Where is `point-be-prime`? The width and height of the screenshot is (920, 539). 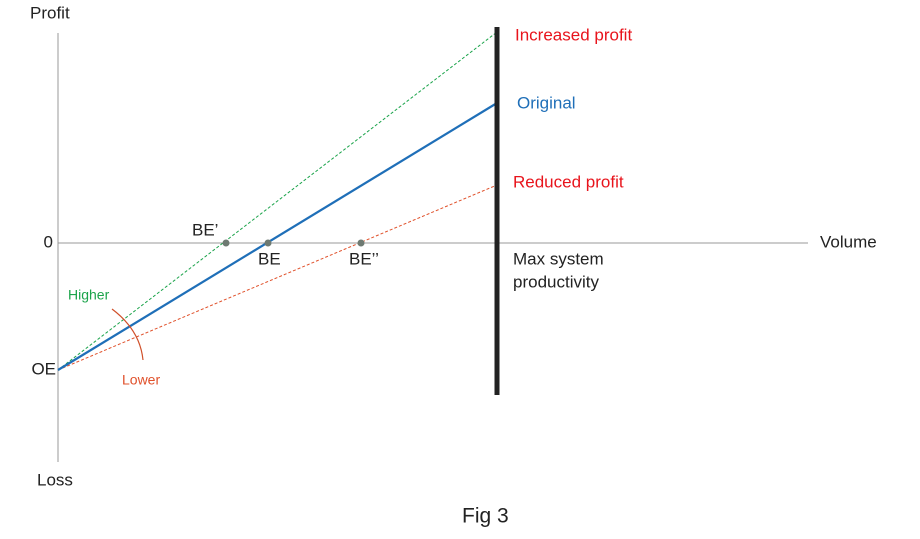
point-be-prime is located at coordinates (226, 243).